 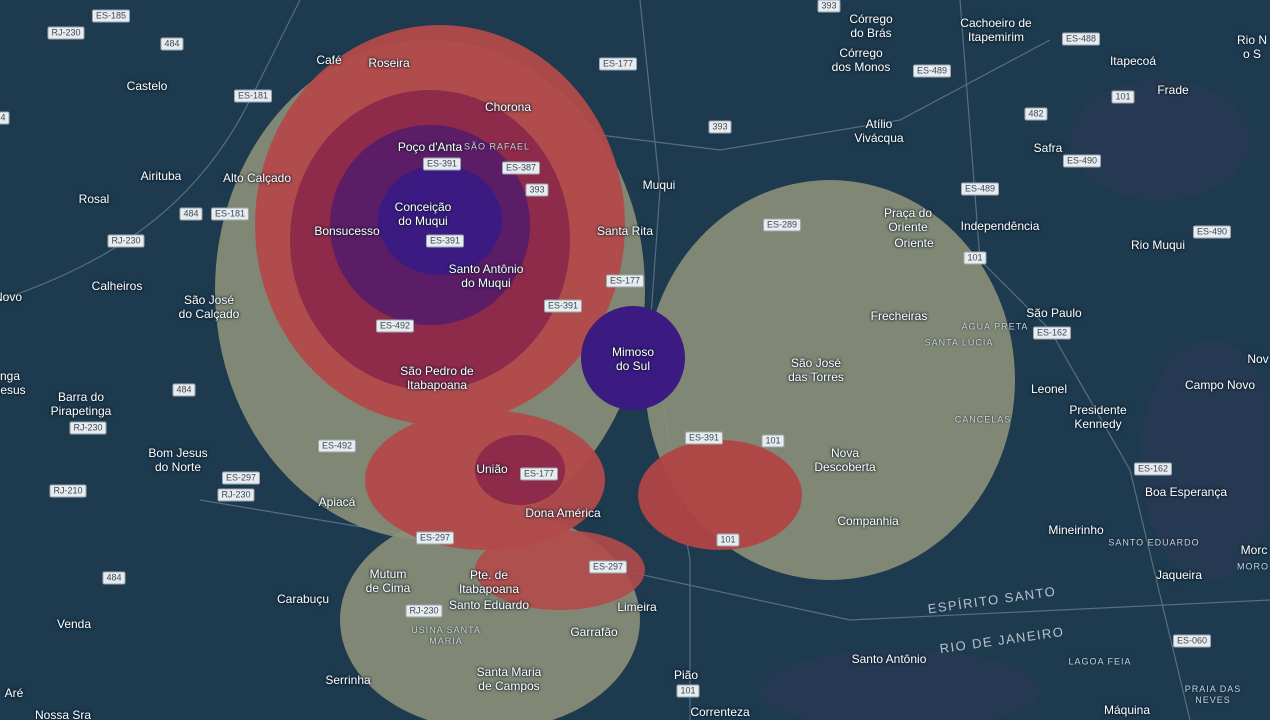 What do you see at coordinates (782, 225) in the screenshot?
I see `road-shield: ES-289` at bounding box center [782, 225].